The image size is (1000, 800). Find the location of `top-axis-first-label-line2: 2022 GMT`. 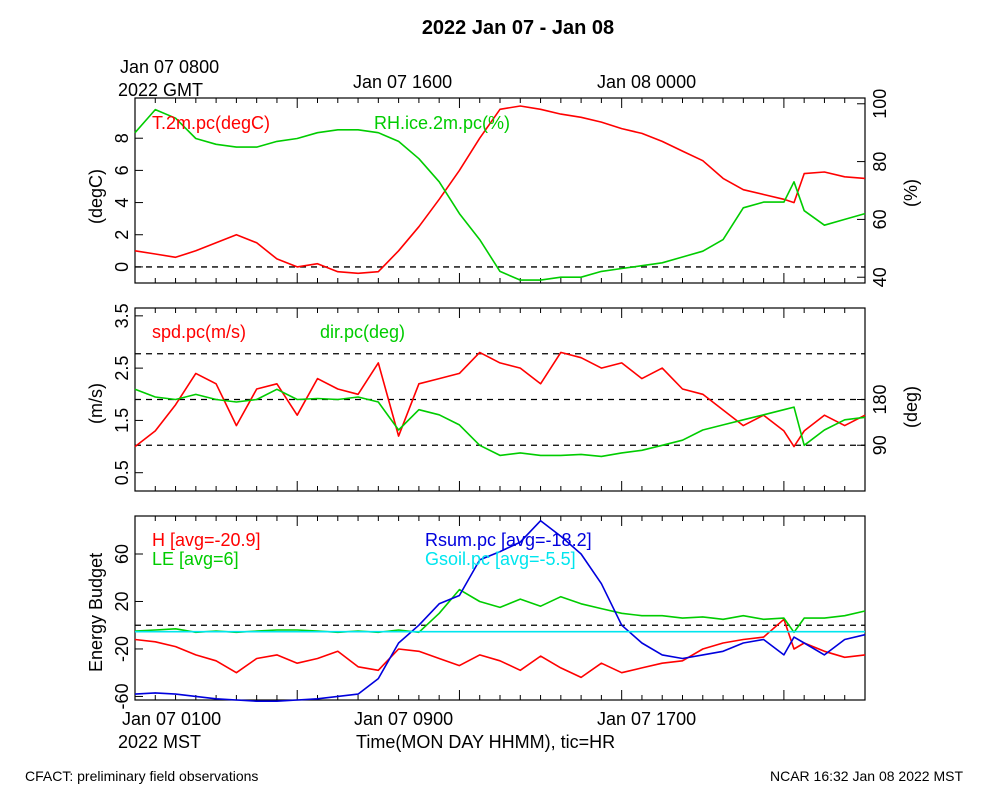

top-axis-first-label-line2: 2022 GMT is located at coordinates (161, 90).